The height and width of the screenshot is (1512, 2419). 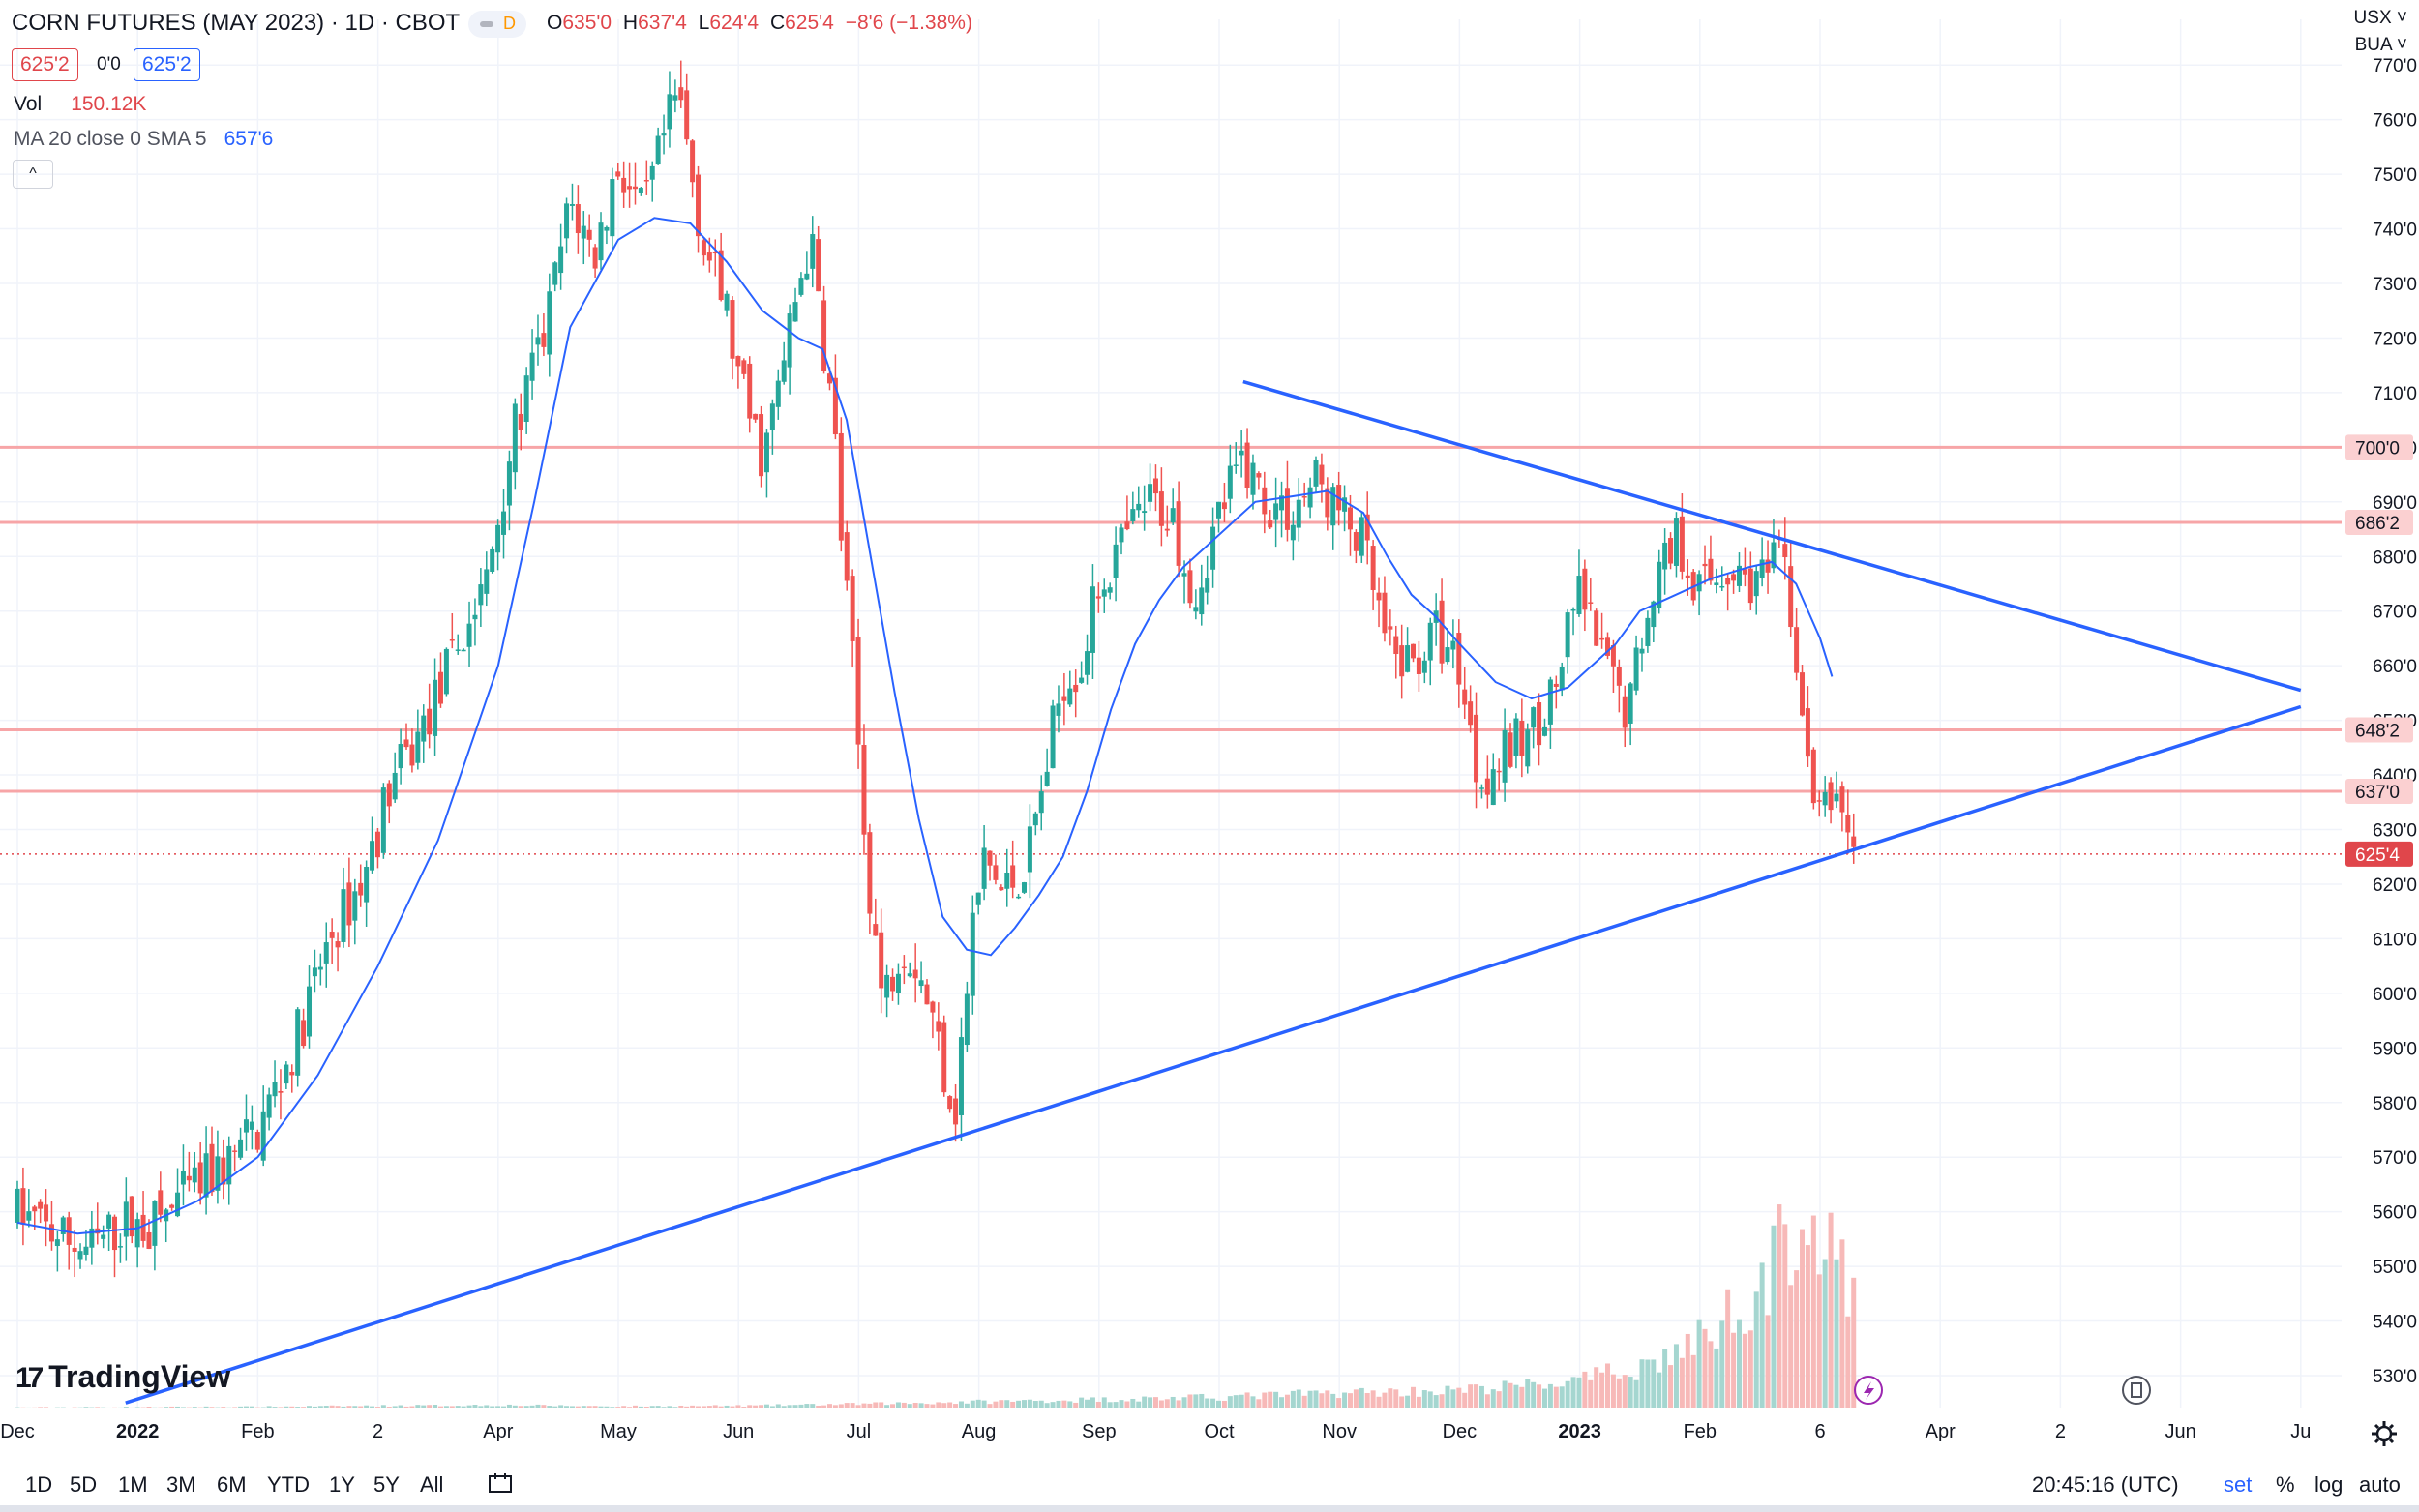 What do you see at coordinates (289, 1484) in the screenshot?
I see `tf-ytd-button: YTD` at bounding box center [289, 1484].